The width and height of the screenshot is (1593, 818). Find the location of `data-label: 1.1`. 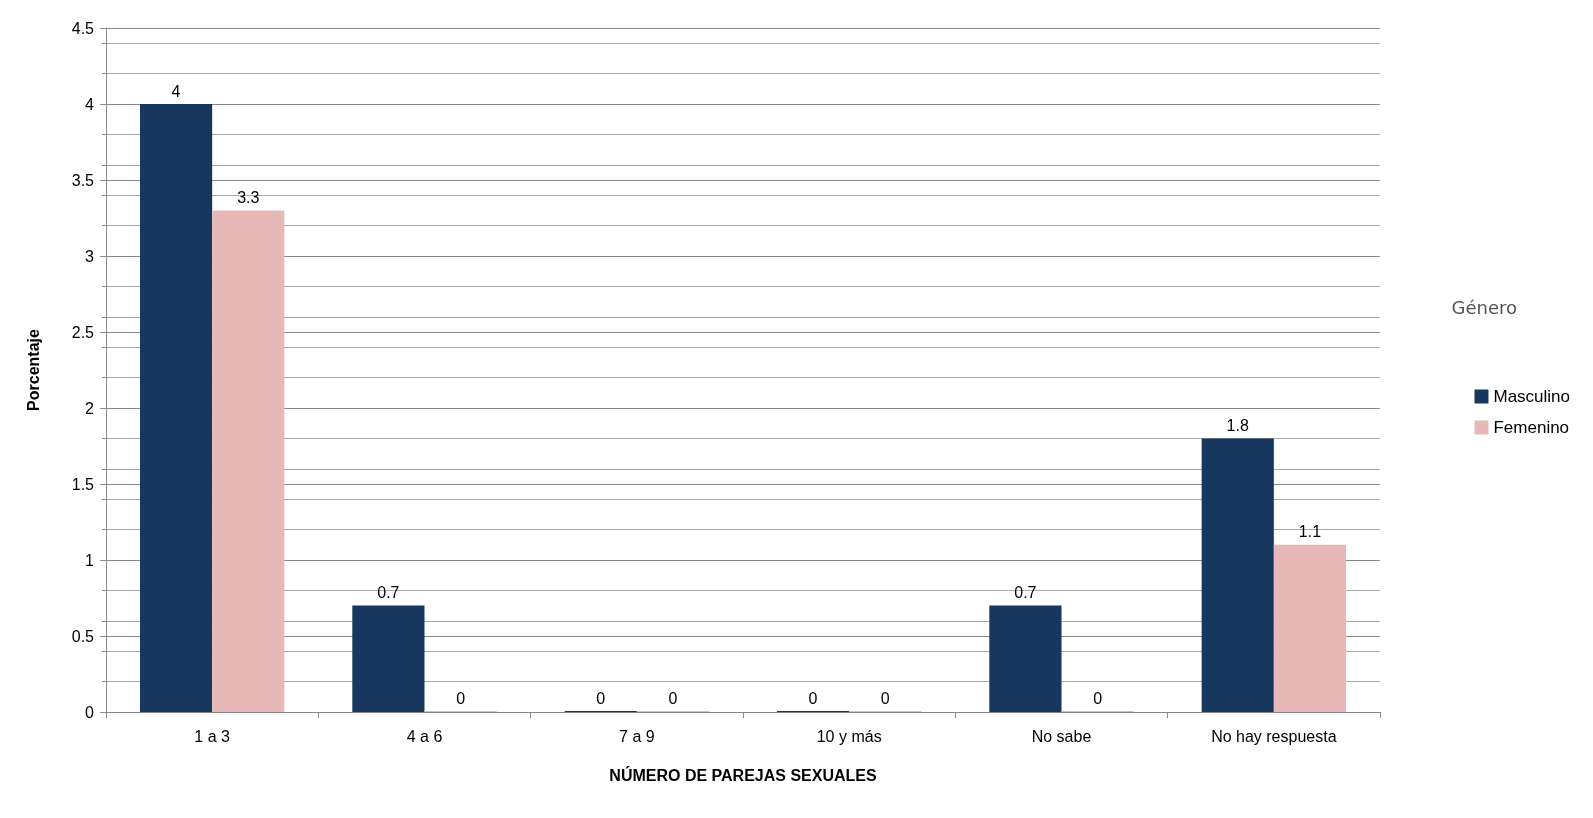

data-label: 1.1 is located at coordinates (1310, 532).